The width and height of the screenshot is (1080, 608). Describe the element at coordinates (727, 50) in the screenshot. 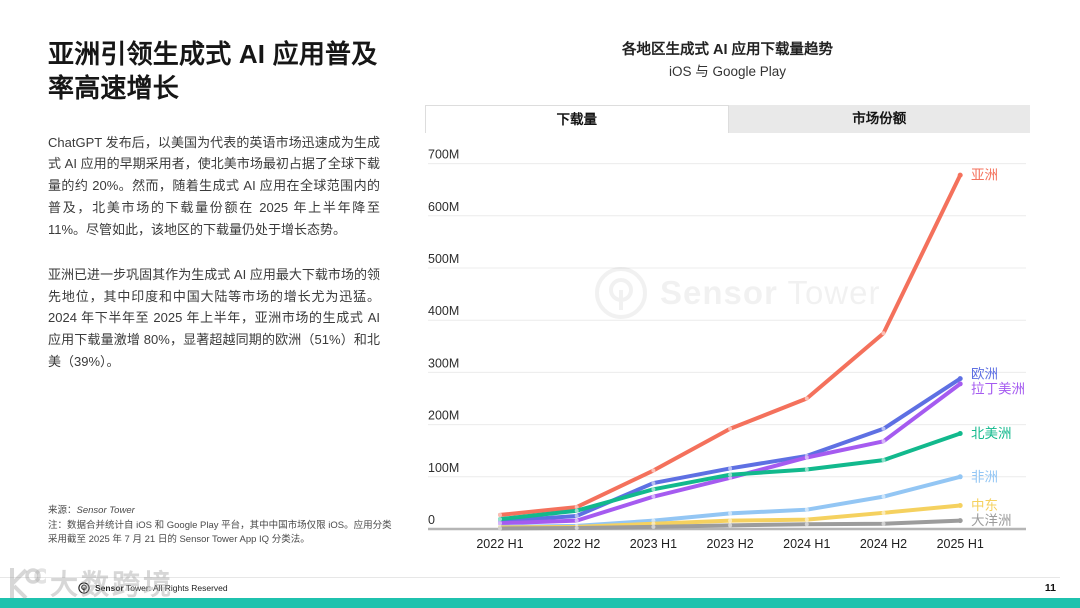

I see `chart-title: 各地区生成式 AI 应用下载量趋势` at that location.